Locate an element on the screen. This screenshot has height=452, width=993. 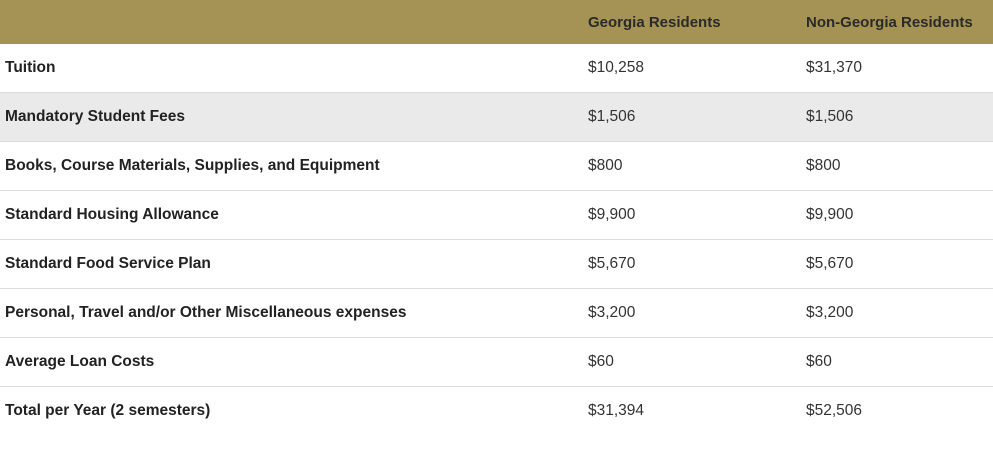
georgia-value: $10,258 is located at coordinates (616, 67).